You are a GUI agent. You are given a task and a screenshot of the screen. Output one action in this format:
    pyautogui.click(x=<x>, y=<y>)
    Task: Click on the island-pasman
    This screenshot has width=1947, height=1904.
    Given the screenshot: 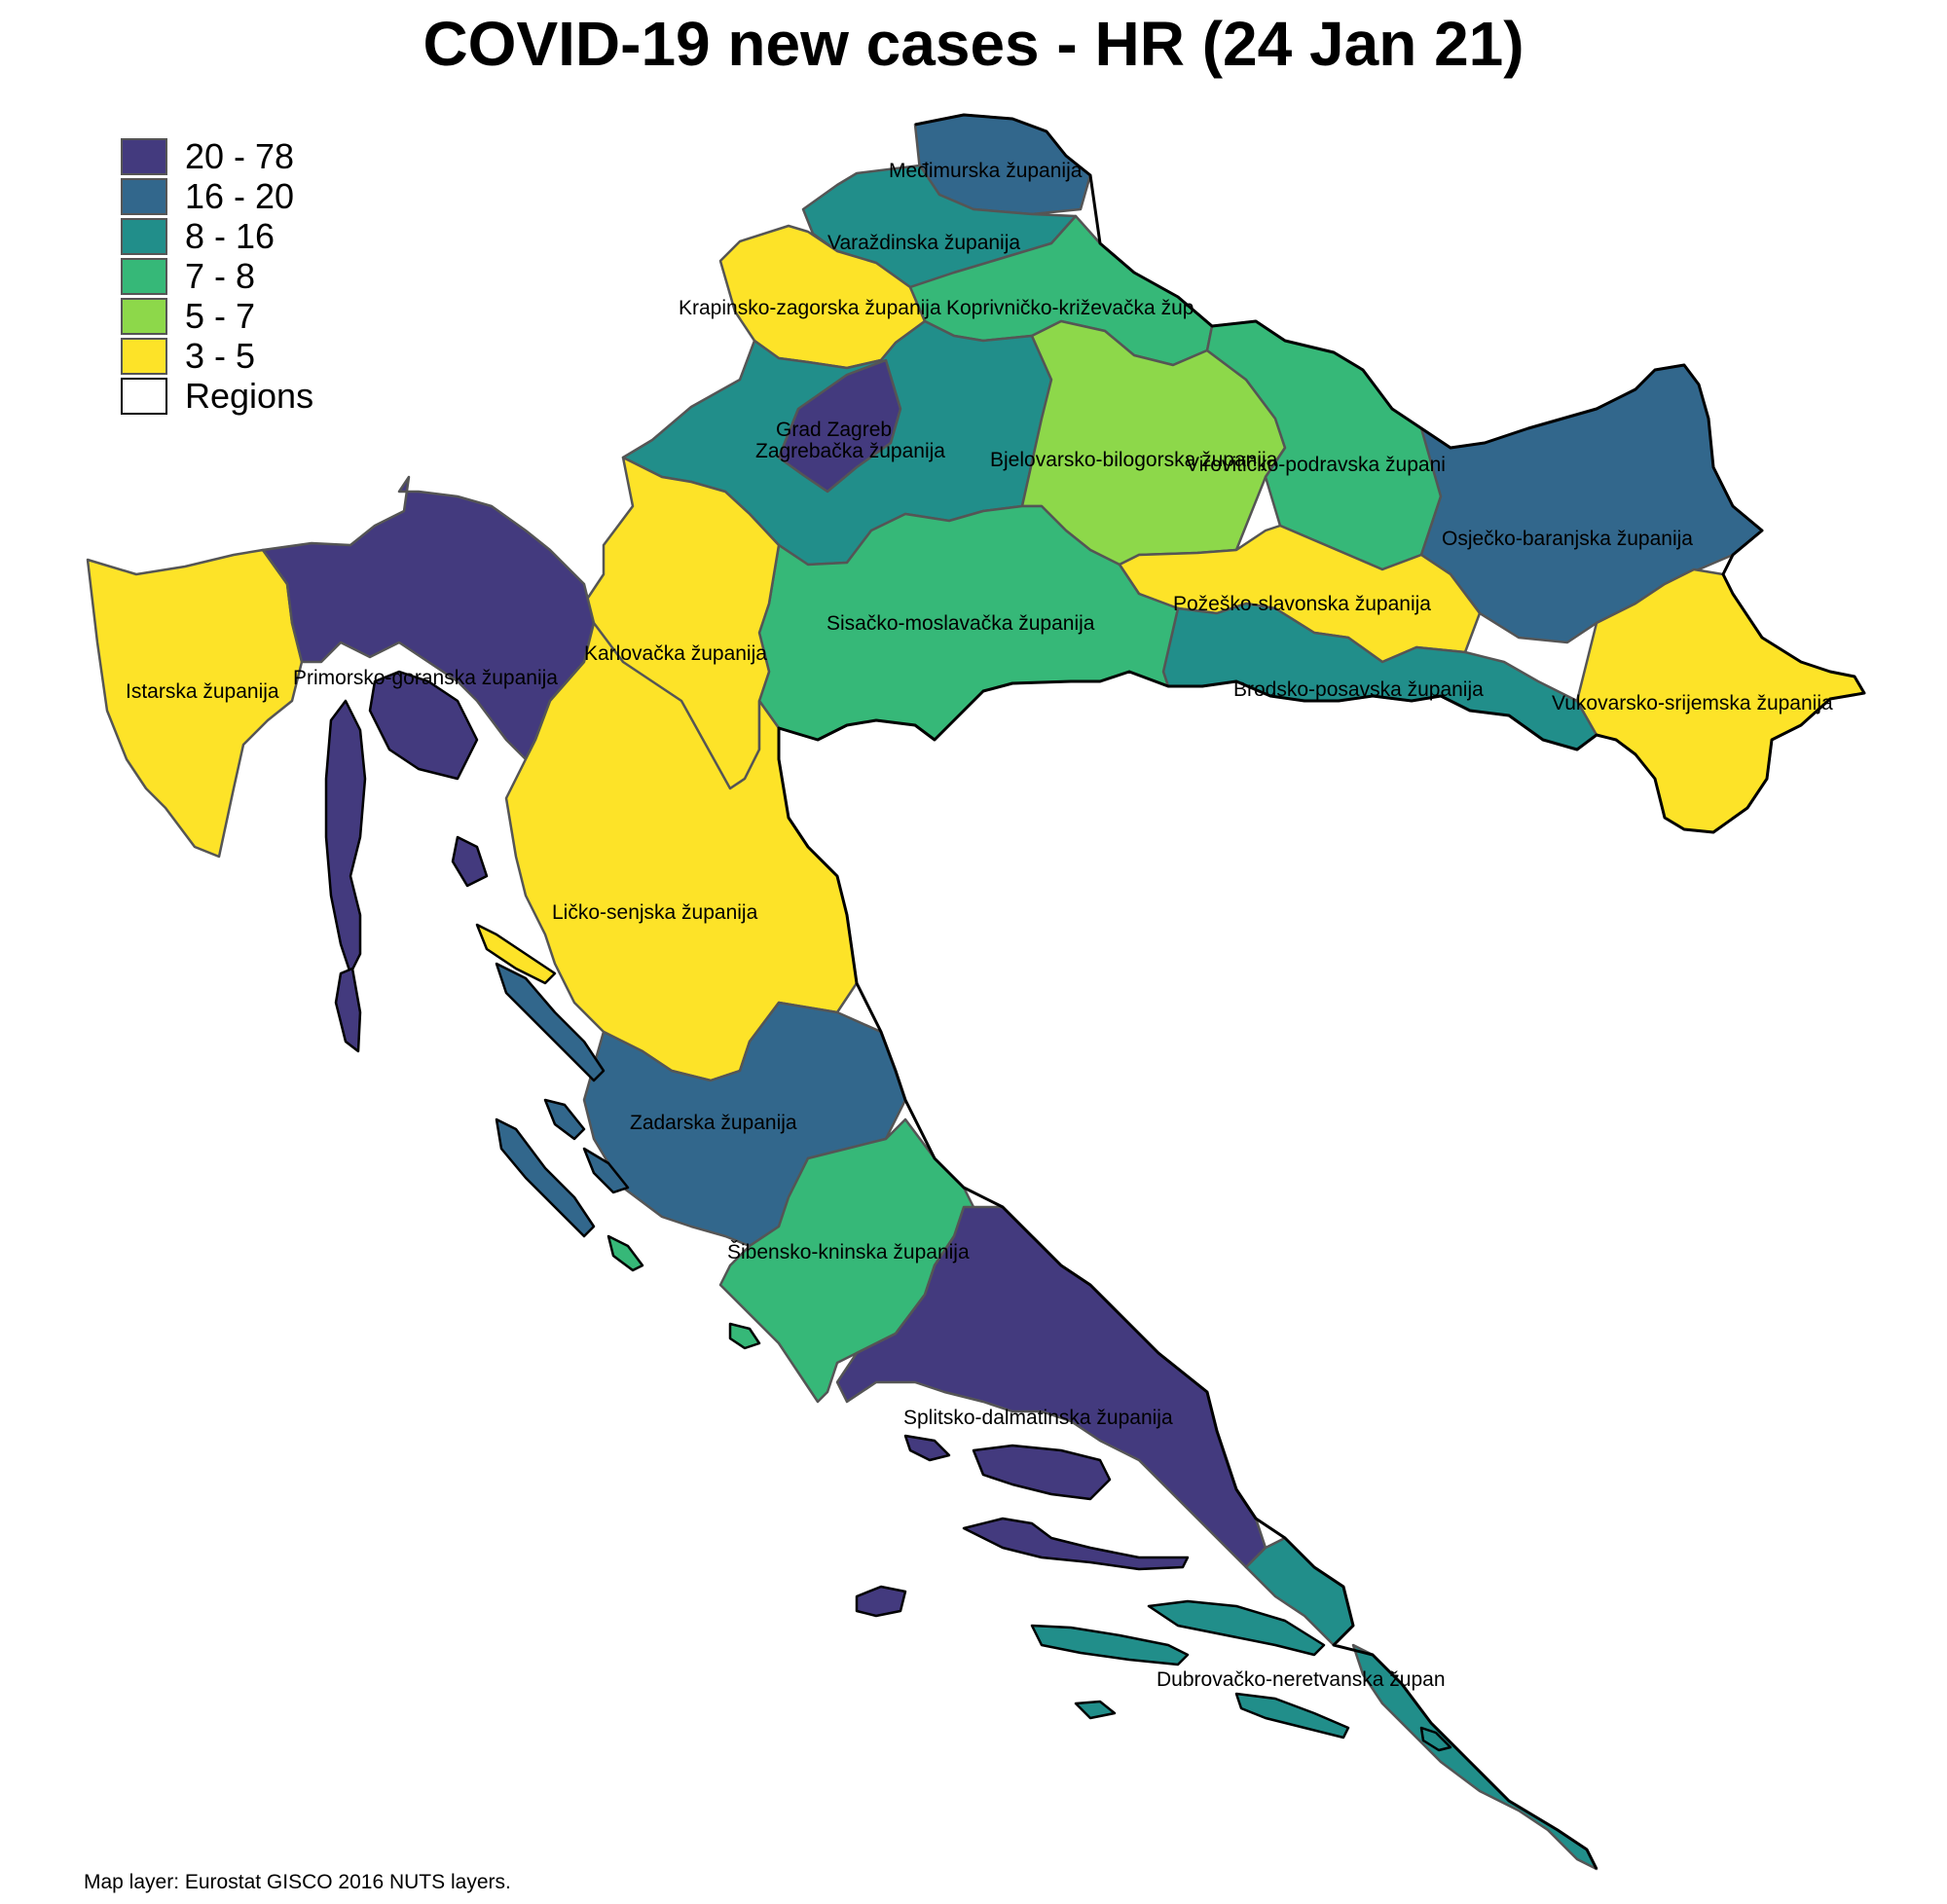 What is the action you would take?
    pyautogui.click(x=606, y=1170)
    